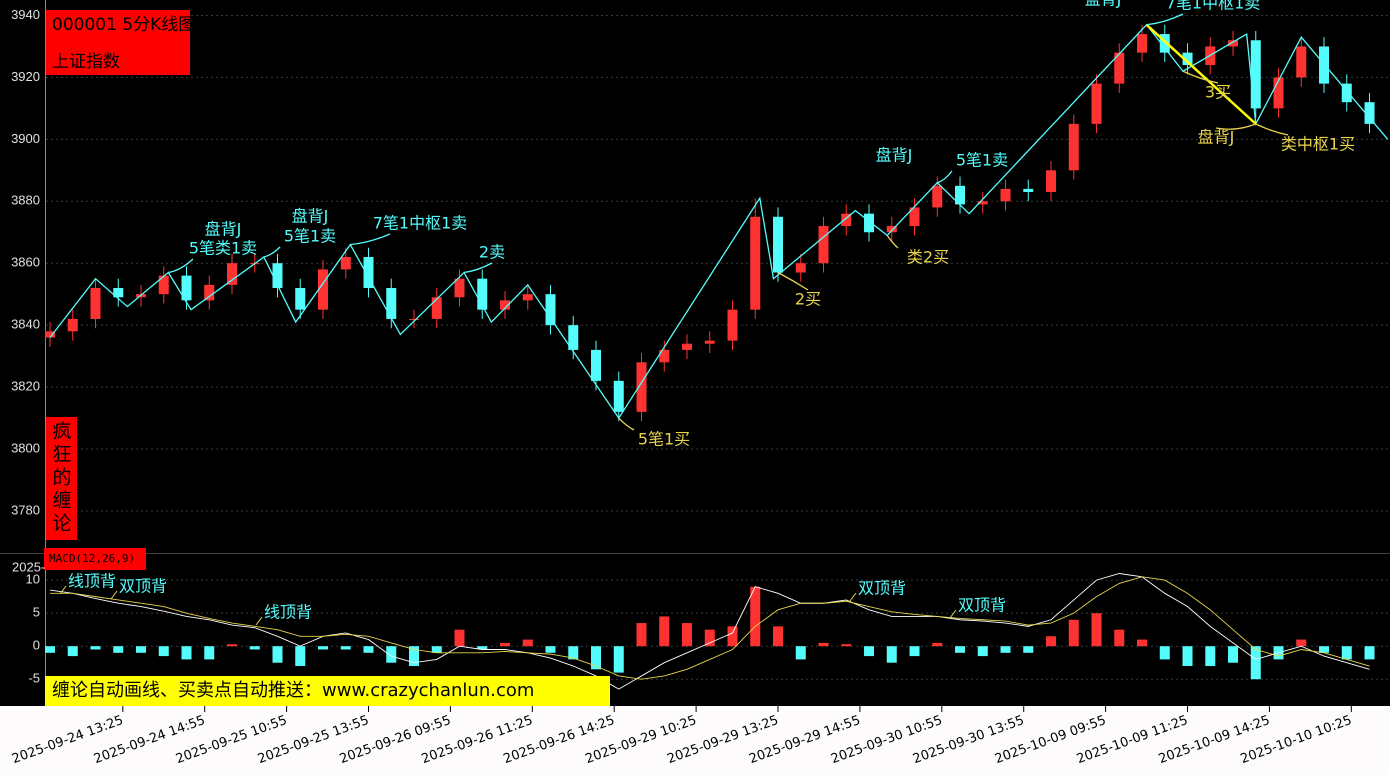 The image size is (1390, 775). Describe the element at coordinates (982, 160) in the screenshot. I see `annotation: 5笔1卖` at that location.